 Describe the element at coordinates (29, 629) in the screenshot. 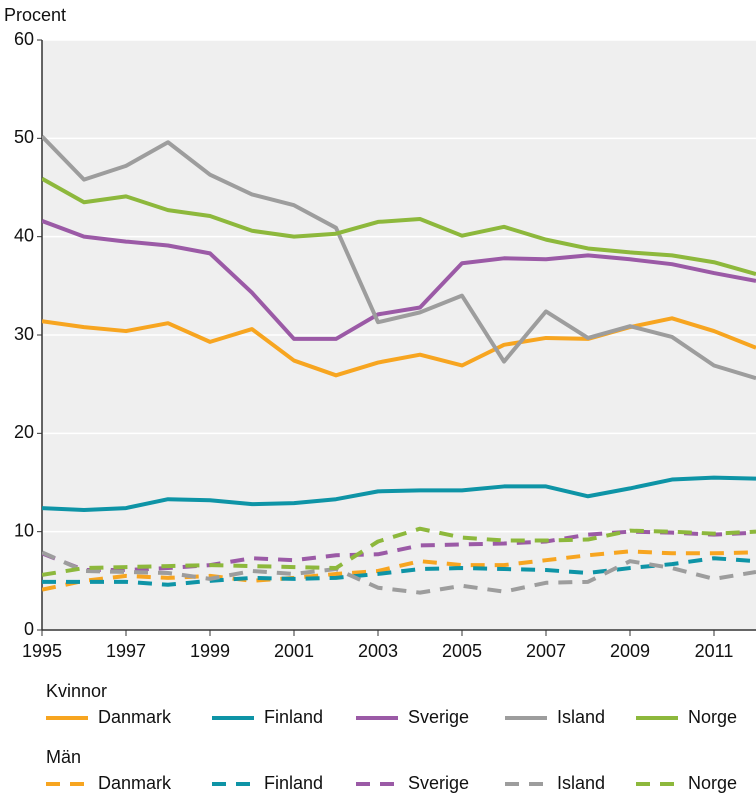

I see `y-tick-label: 0` at that location.